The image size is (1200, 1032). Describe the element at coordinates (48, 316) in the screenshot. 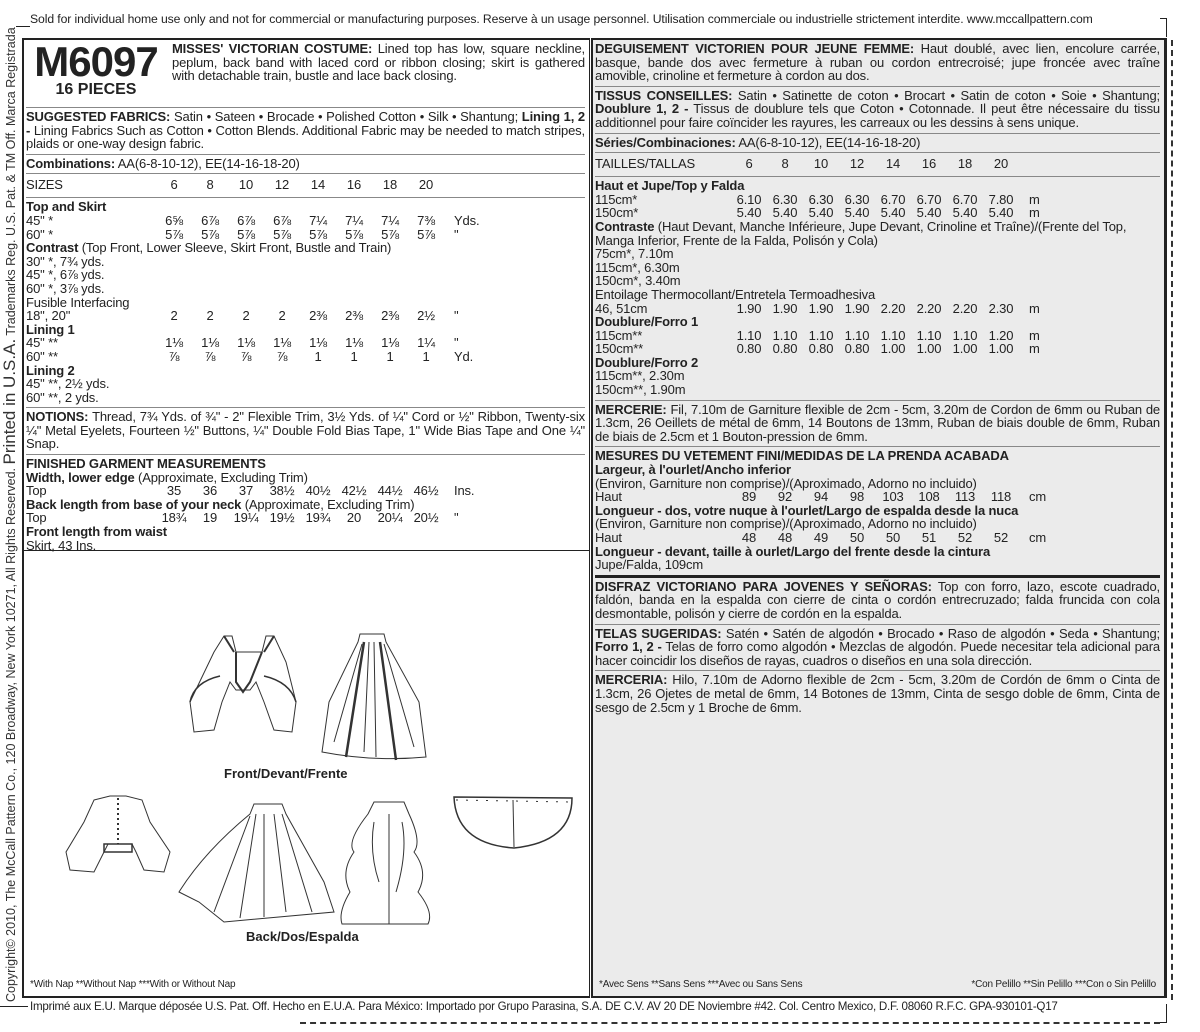

I see `row-label: 18", 20"` at that location.